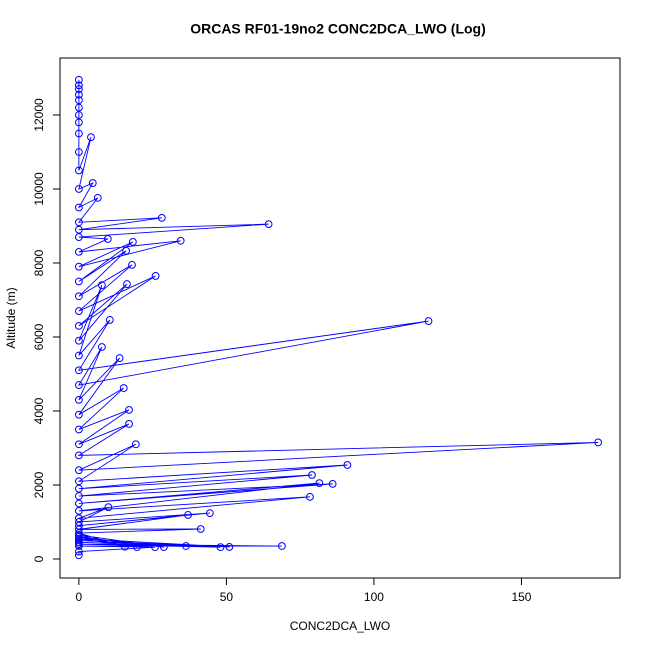 The image size is (650, 650). I want to click on x-axis-label: CONC2DCA_LWO, so click(340, 626).